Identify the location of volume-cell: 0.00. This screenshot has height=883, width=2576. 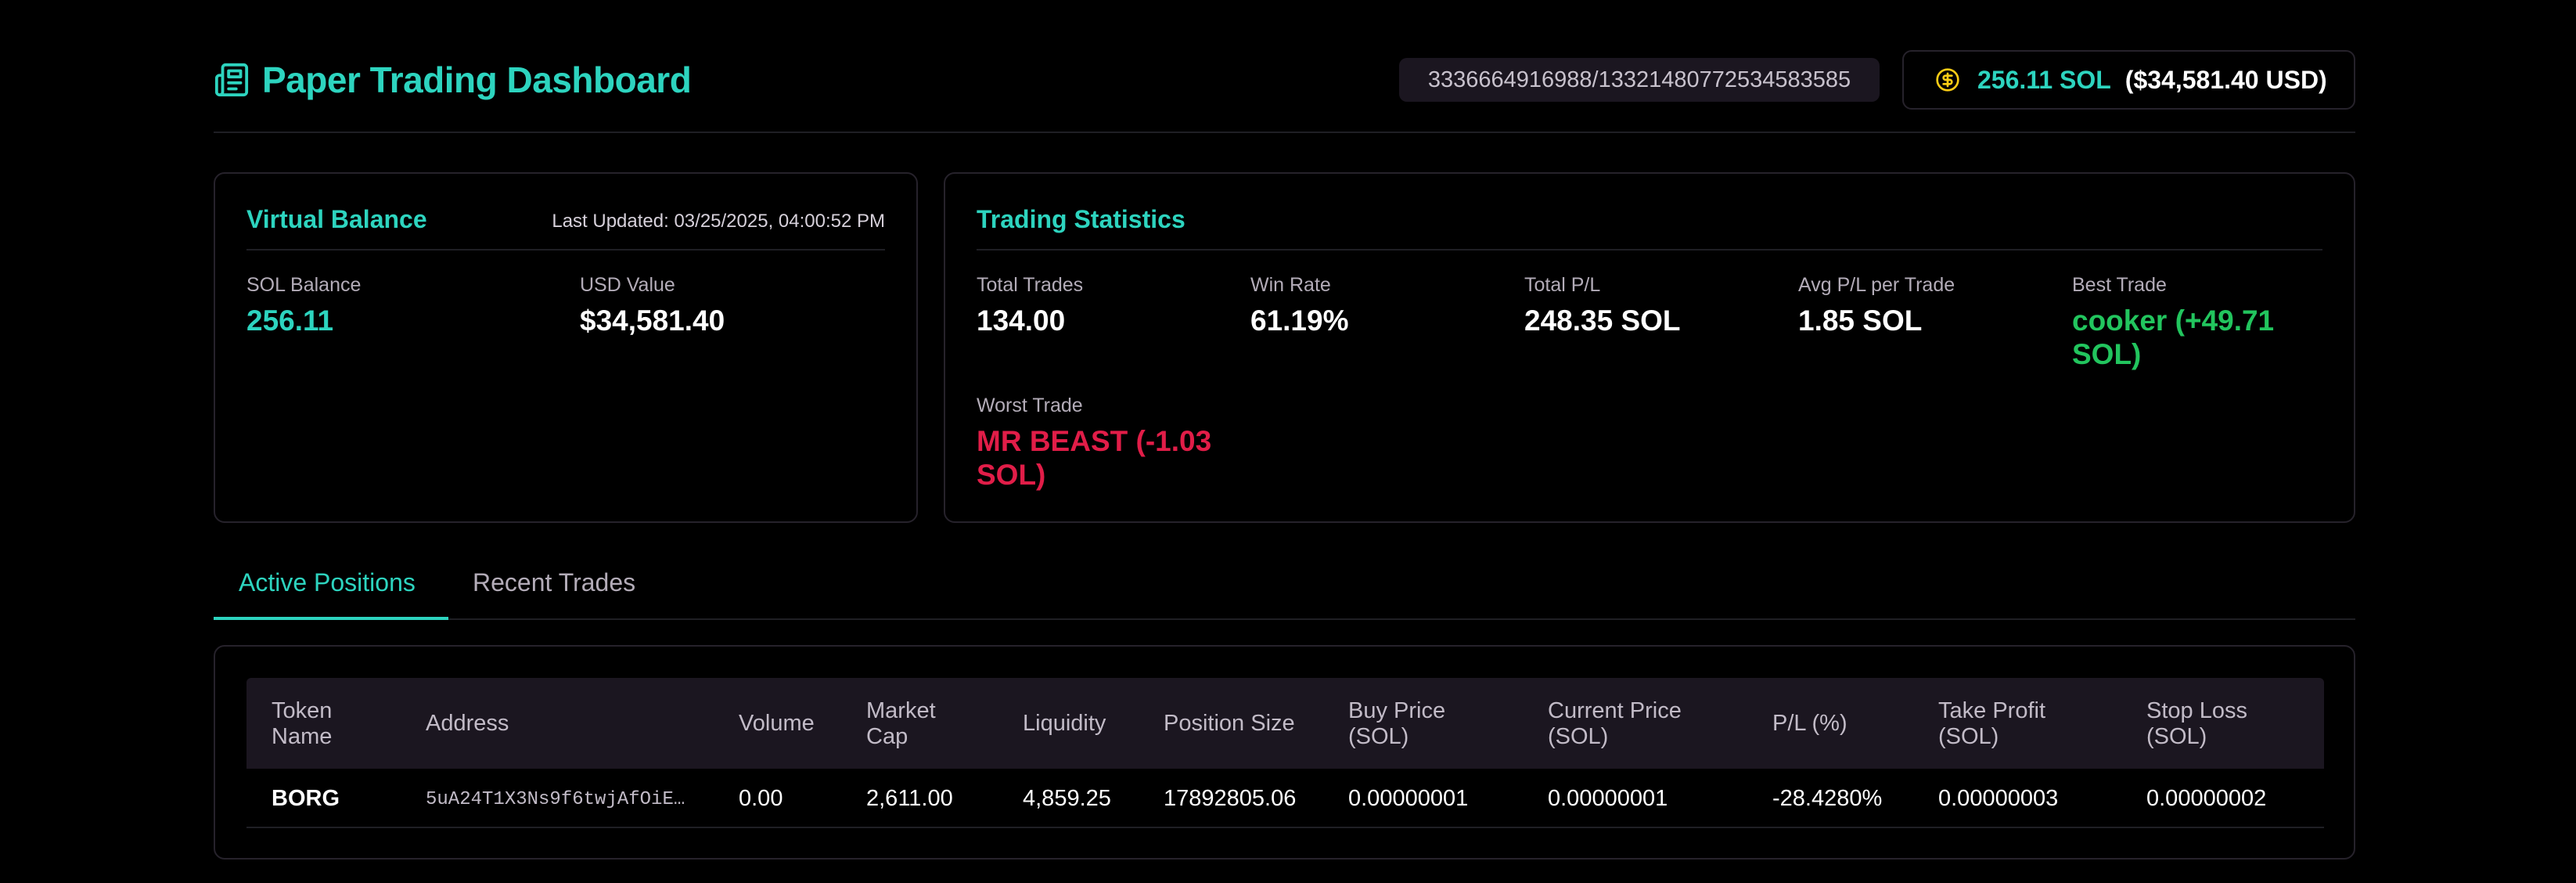
(761, 798).